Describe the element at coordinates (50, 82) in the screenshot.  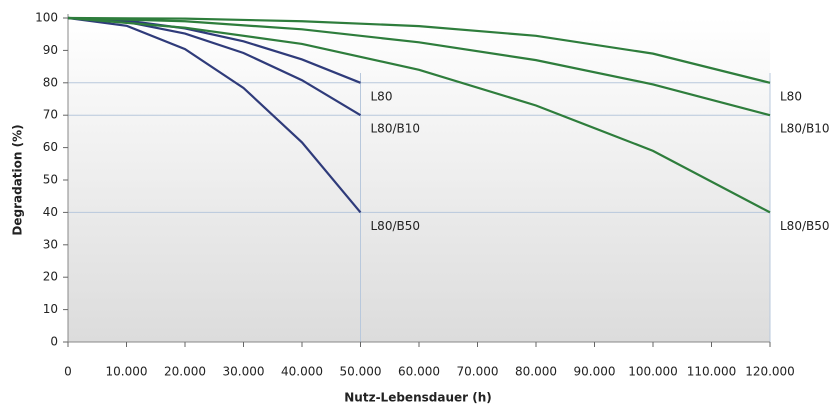
I see `y-tick-label: 80` at that location.